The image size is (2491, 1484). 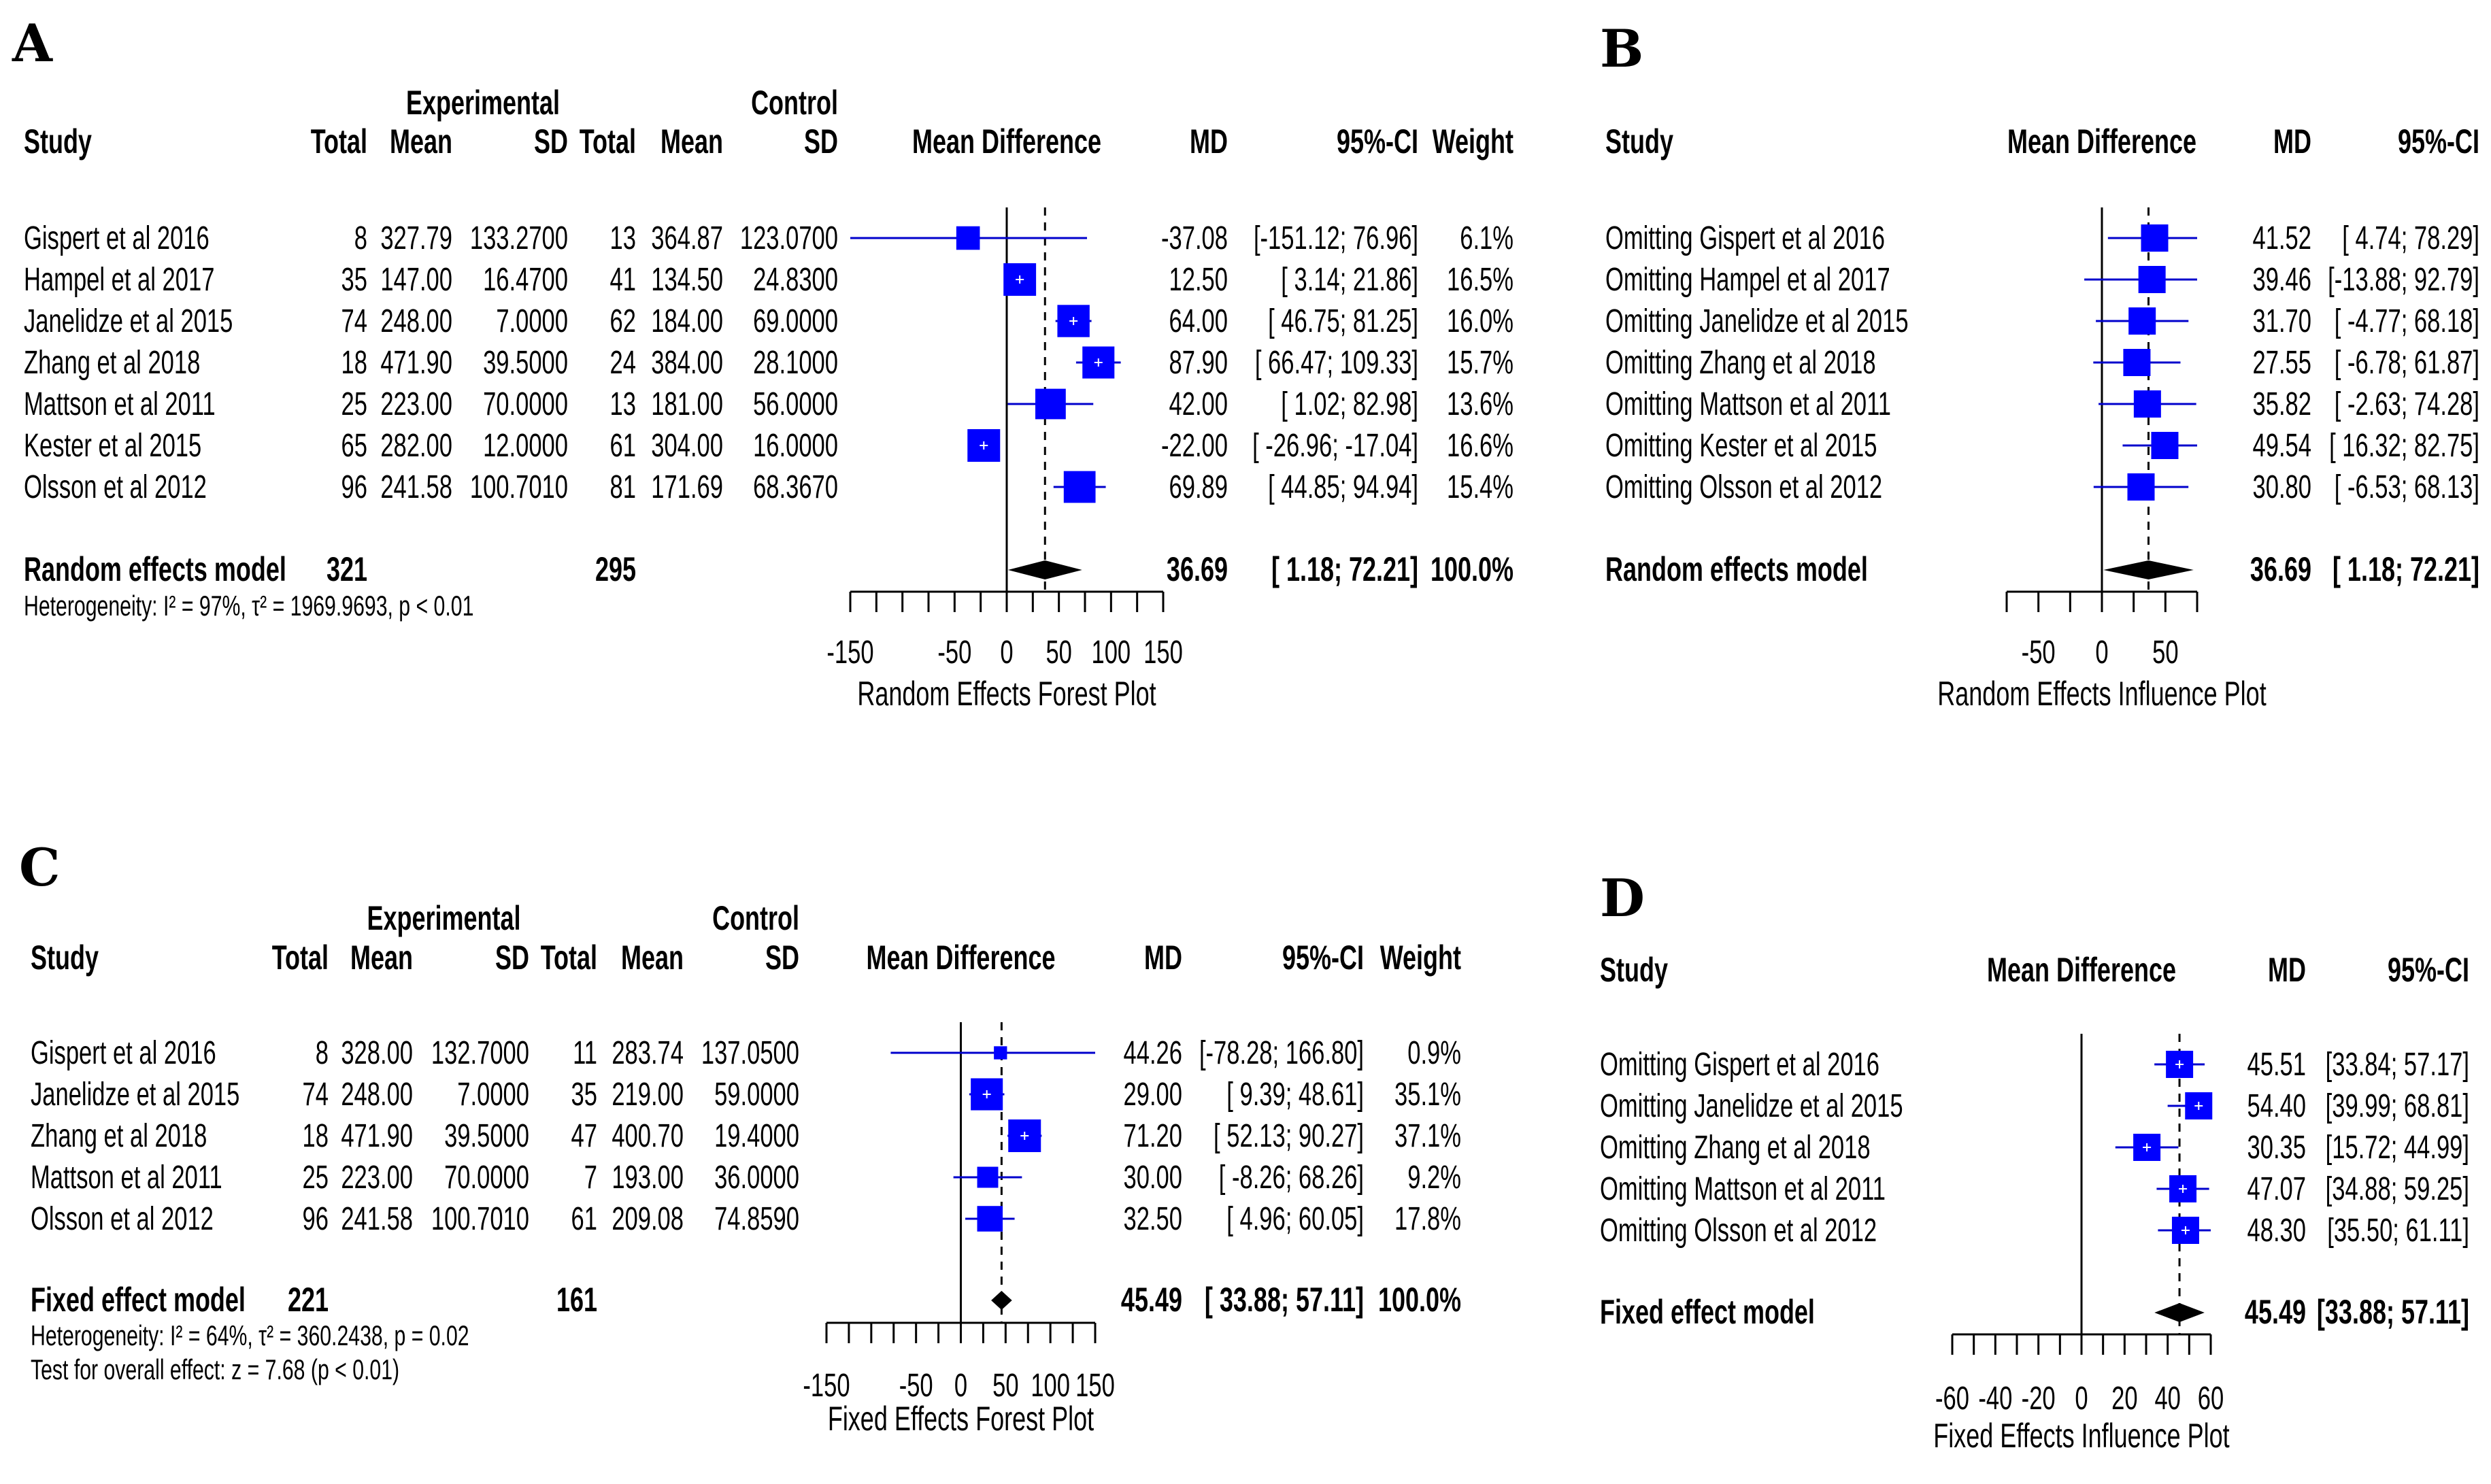 What do you see at coordinates (444, 918) in the screenshot?
I see `header-experimental: Experimental` at bounding box center [444, 918].